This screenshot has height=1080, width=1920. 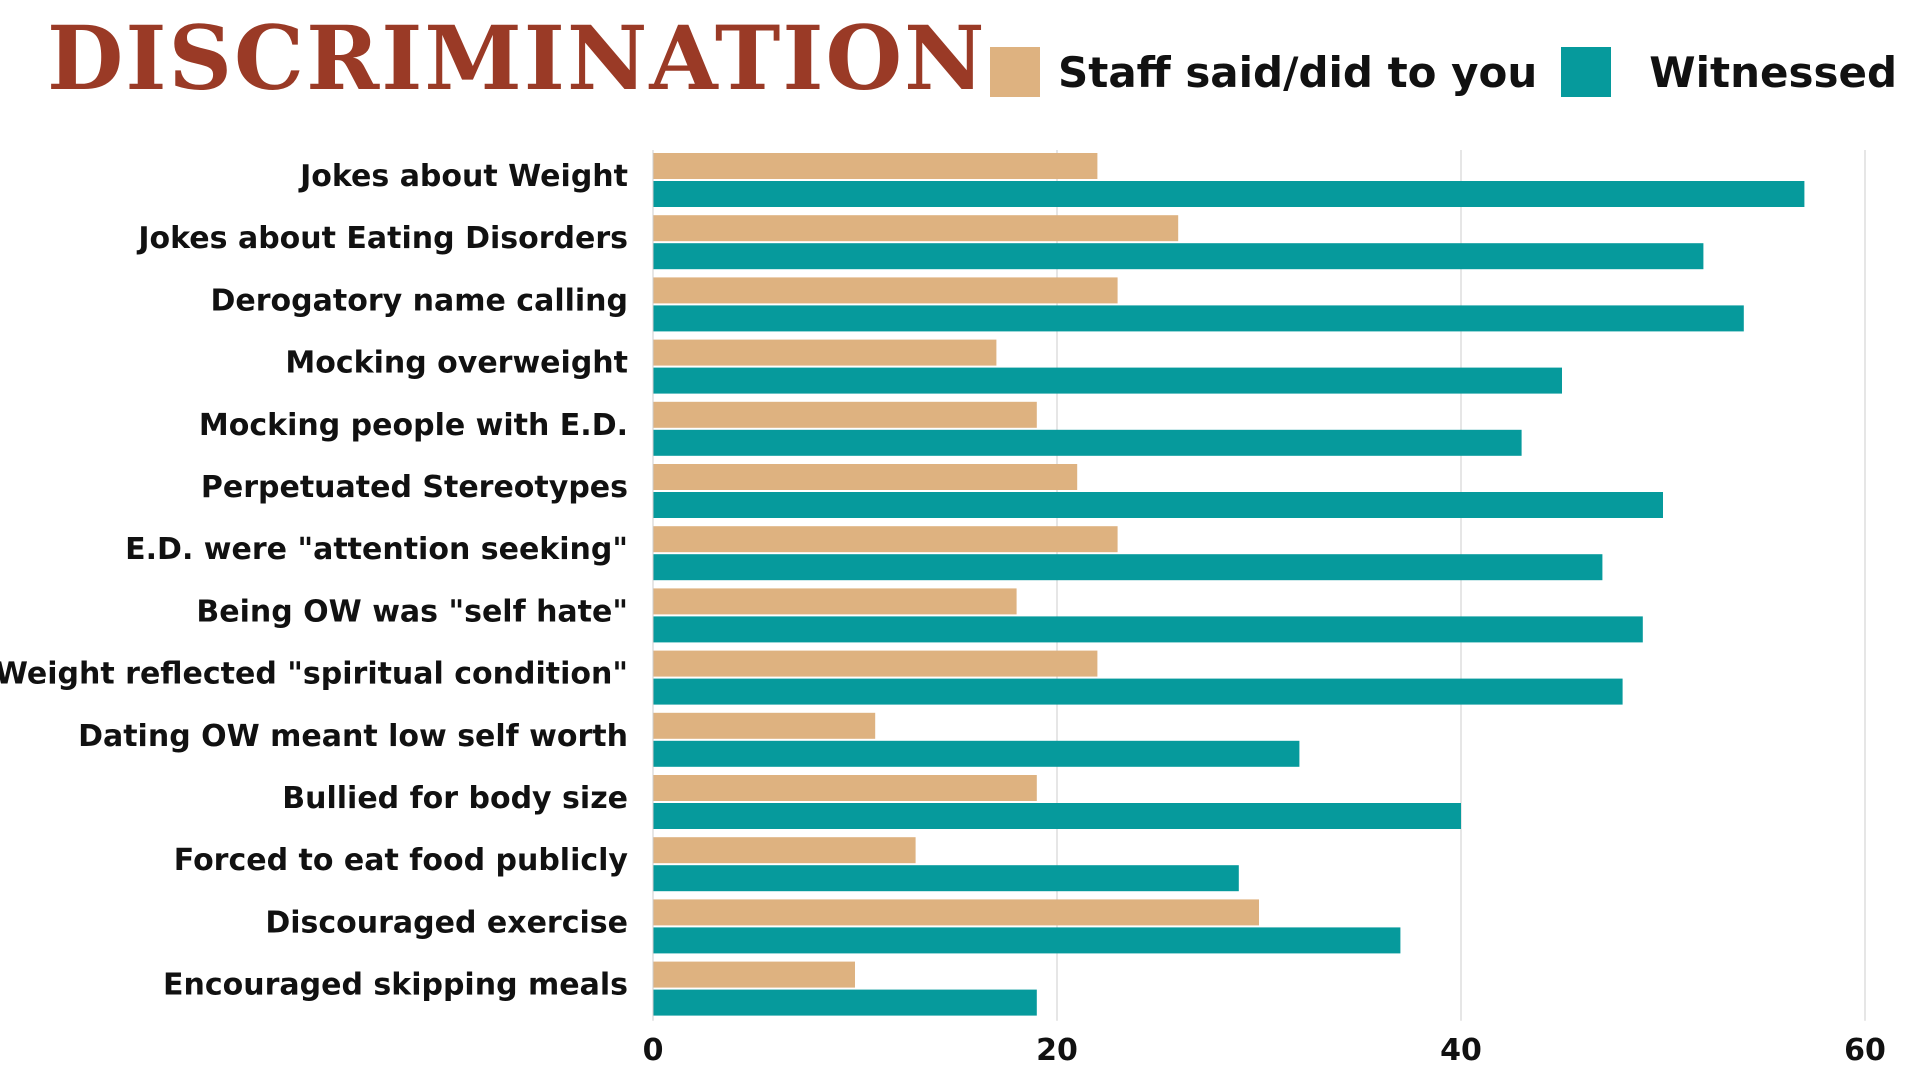 What do you see at coordinates (314, 674) in the screenshot?
I see `category-label-8: Weight reflected "spiritual condition"` at bounding box center [314, 674].